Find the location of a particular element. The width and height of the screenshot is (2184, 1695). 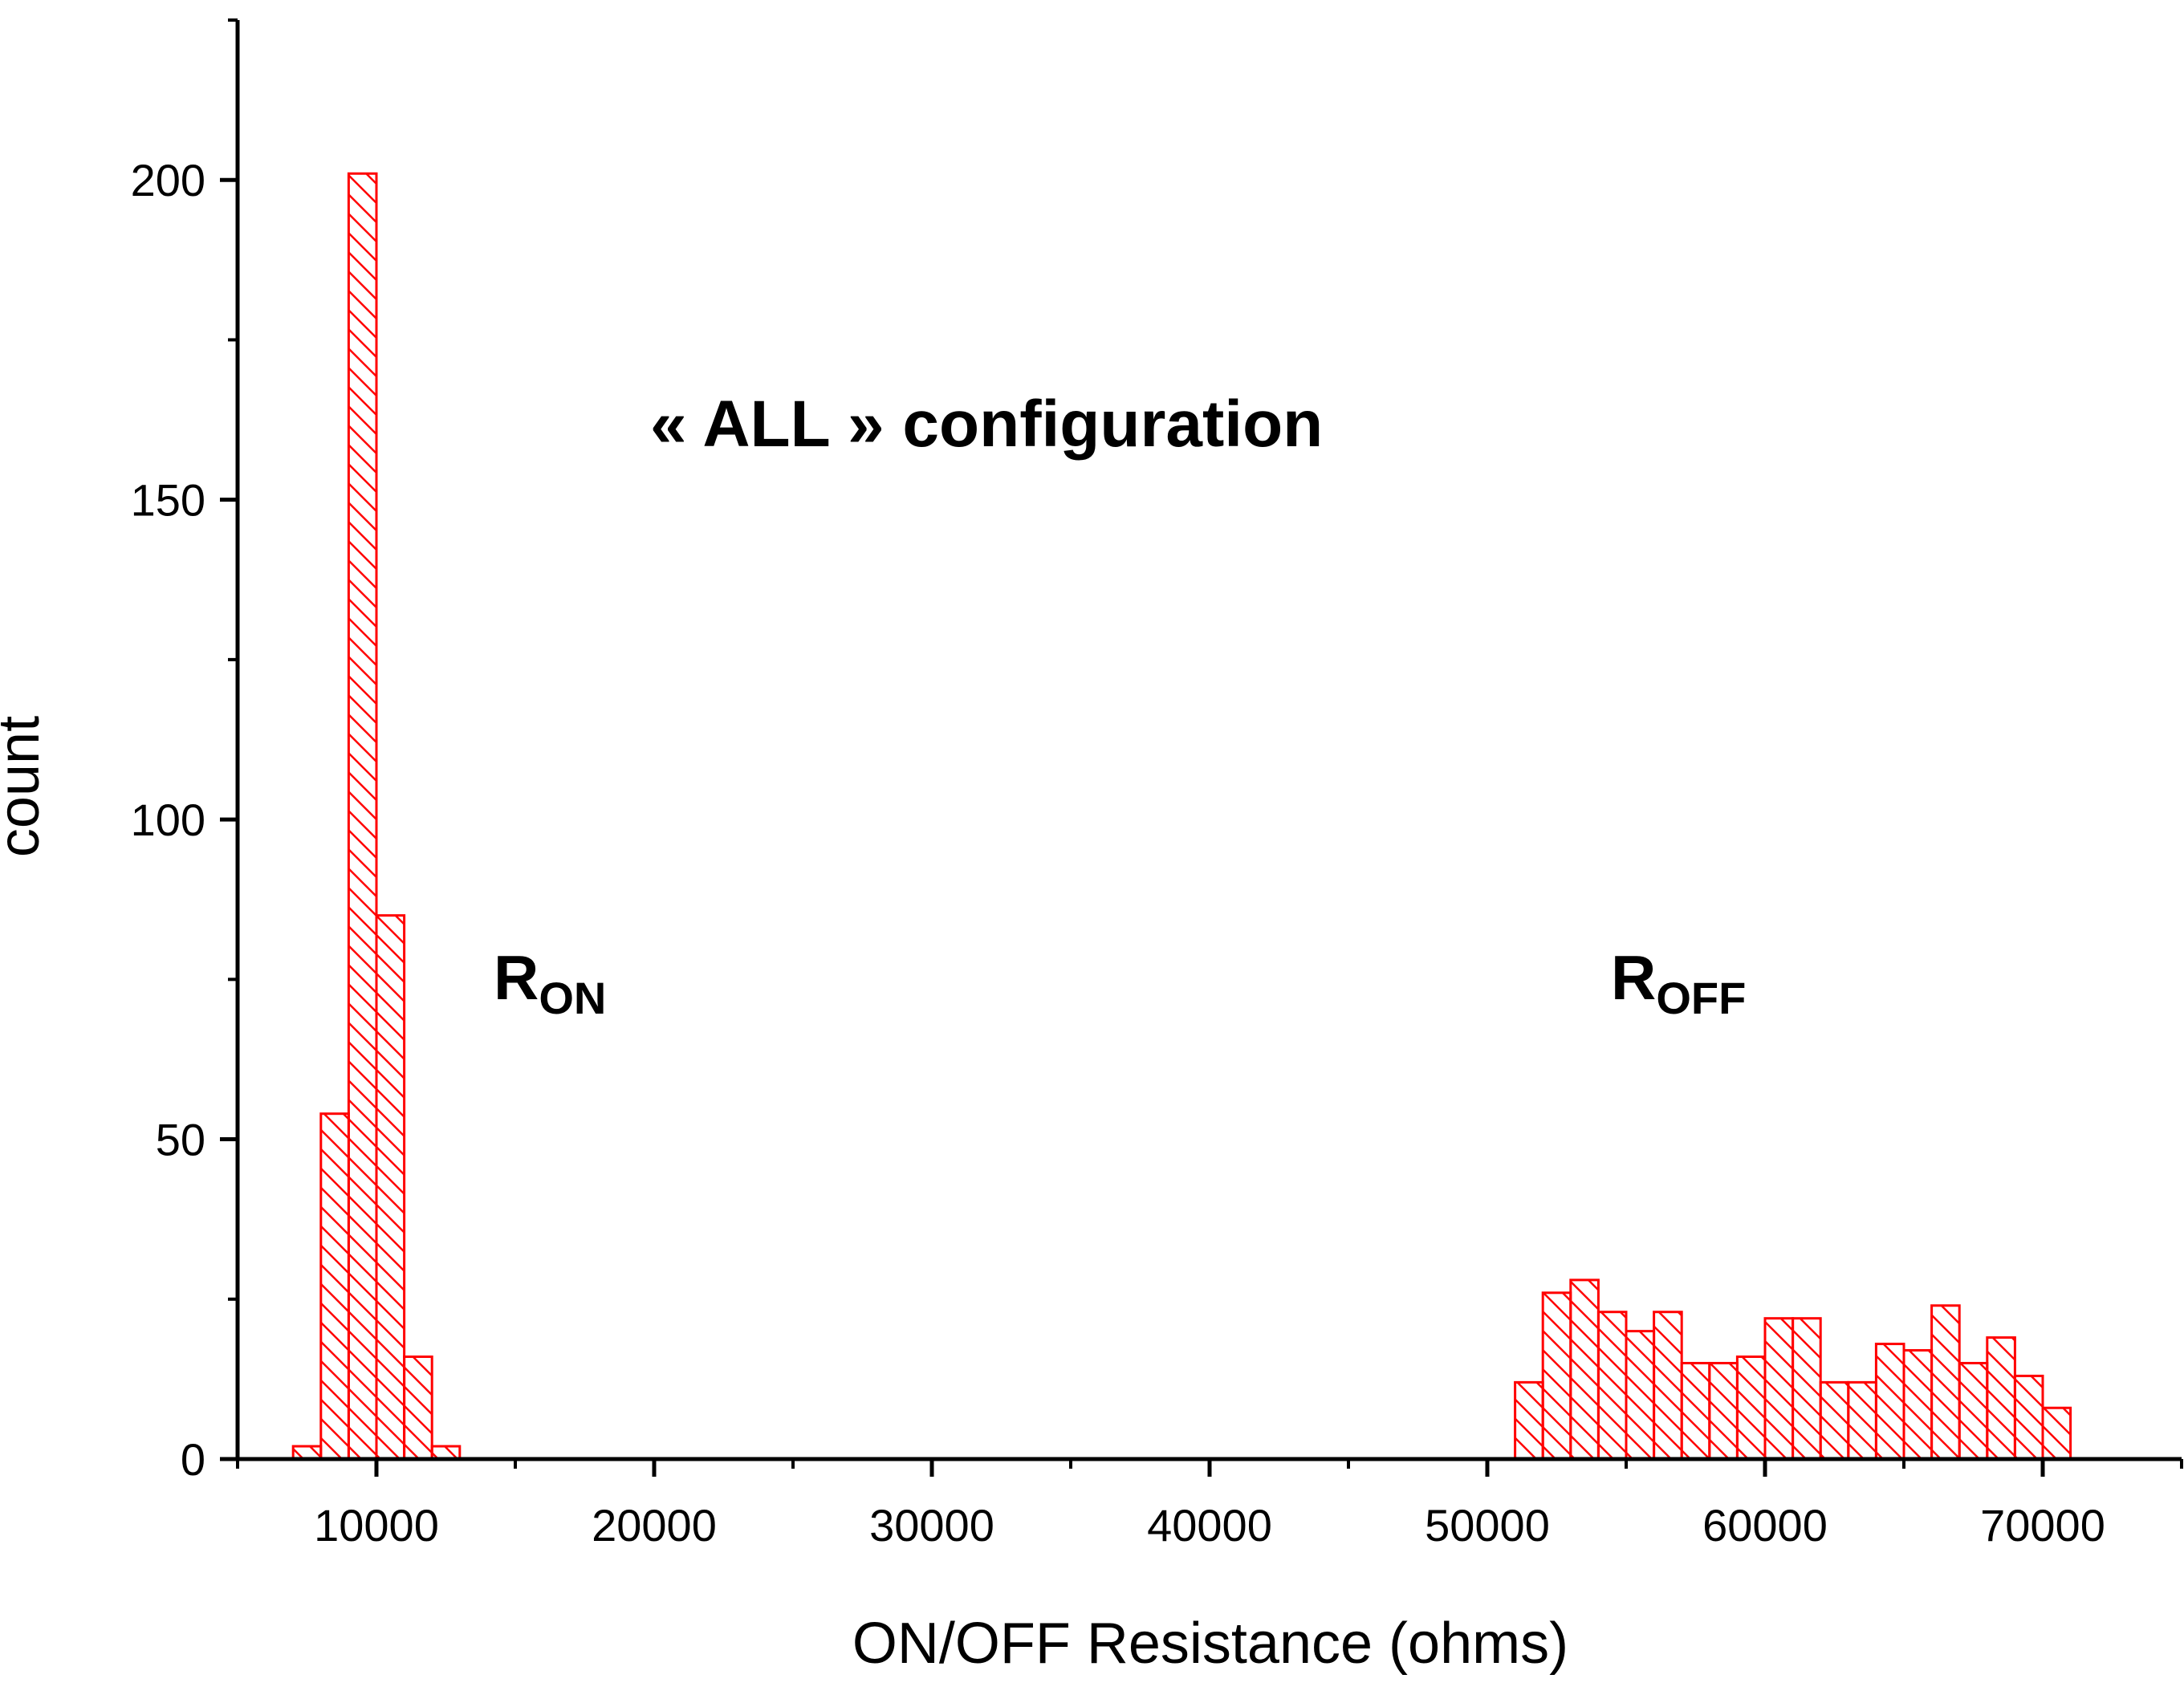

y-tick-label: 50 is located at coordinates (180, 1140).